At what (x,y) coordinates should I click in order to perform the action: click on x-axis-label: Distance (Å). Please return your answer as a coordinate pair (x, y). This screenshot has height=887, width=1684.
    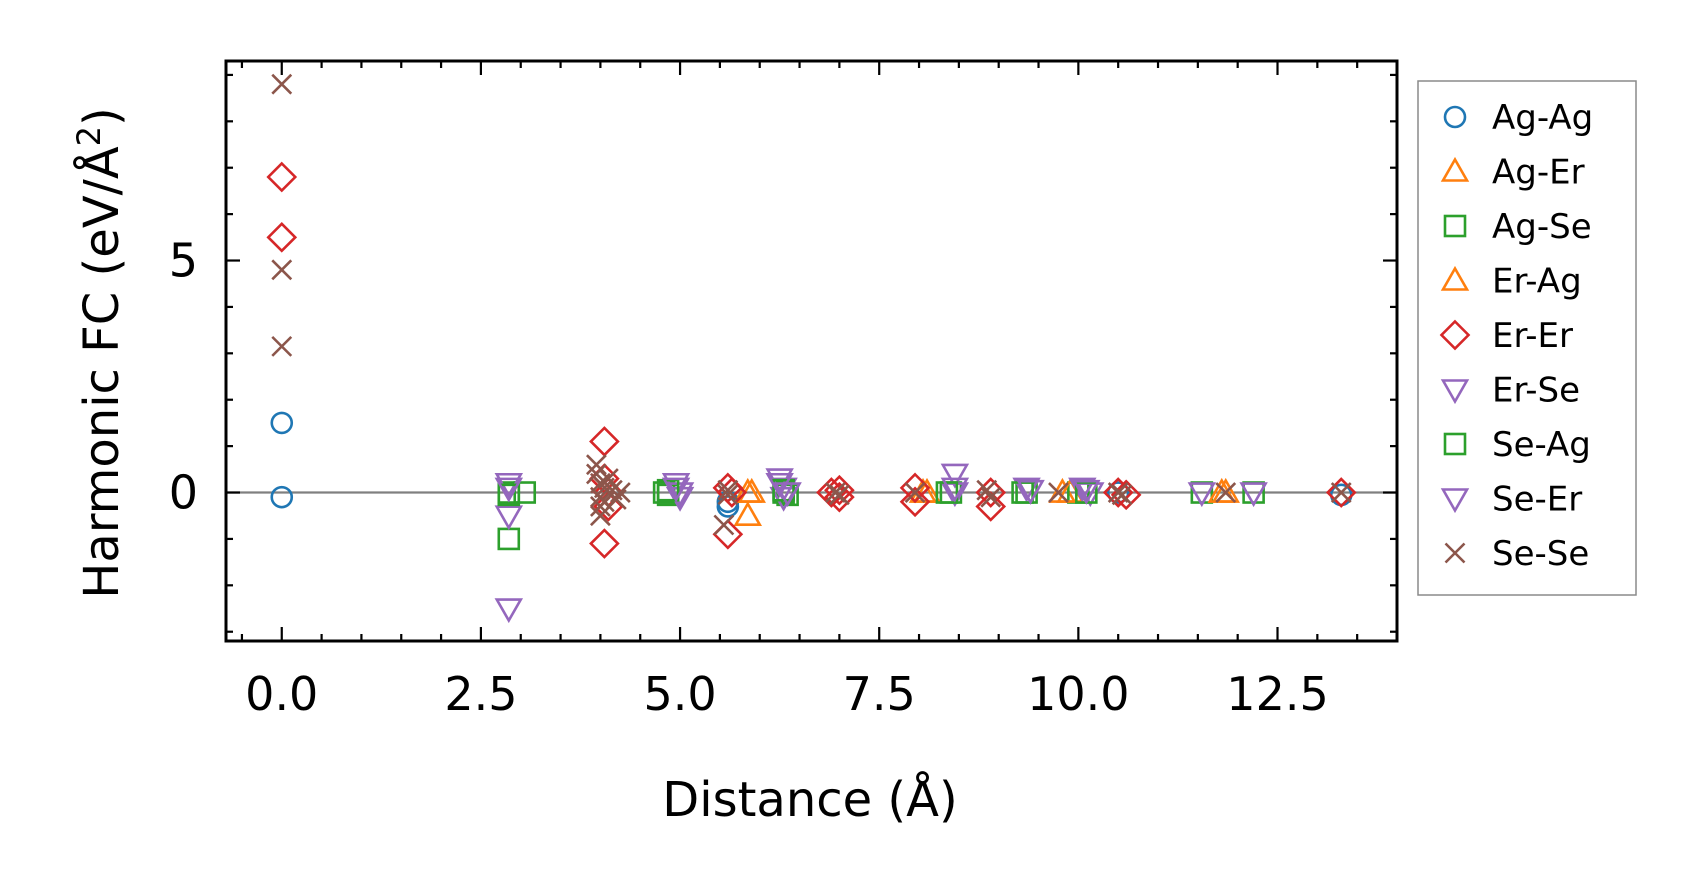
    Looking at the image, I should click on (809, 799).